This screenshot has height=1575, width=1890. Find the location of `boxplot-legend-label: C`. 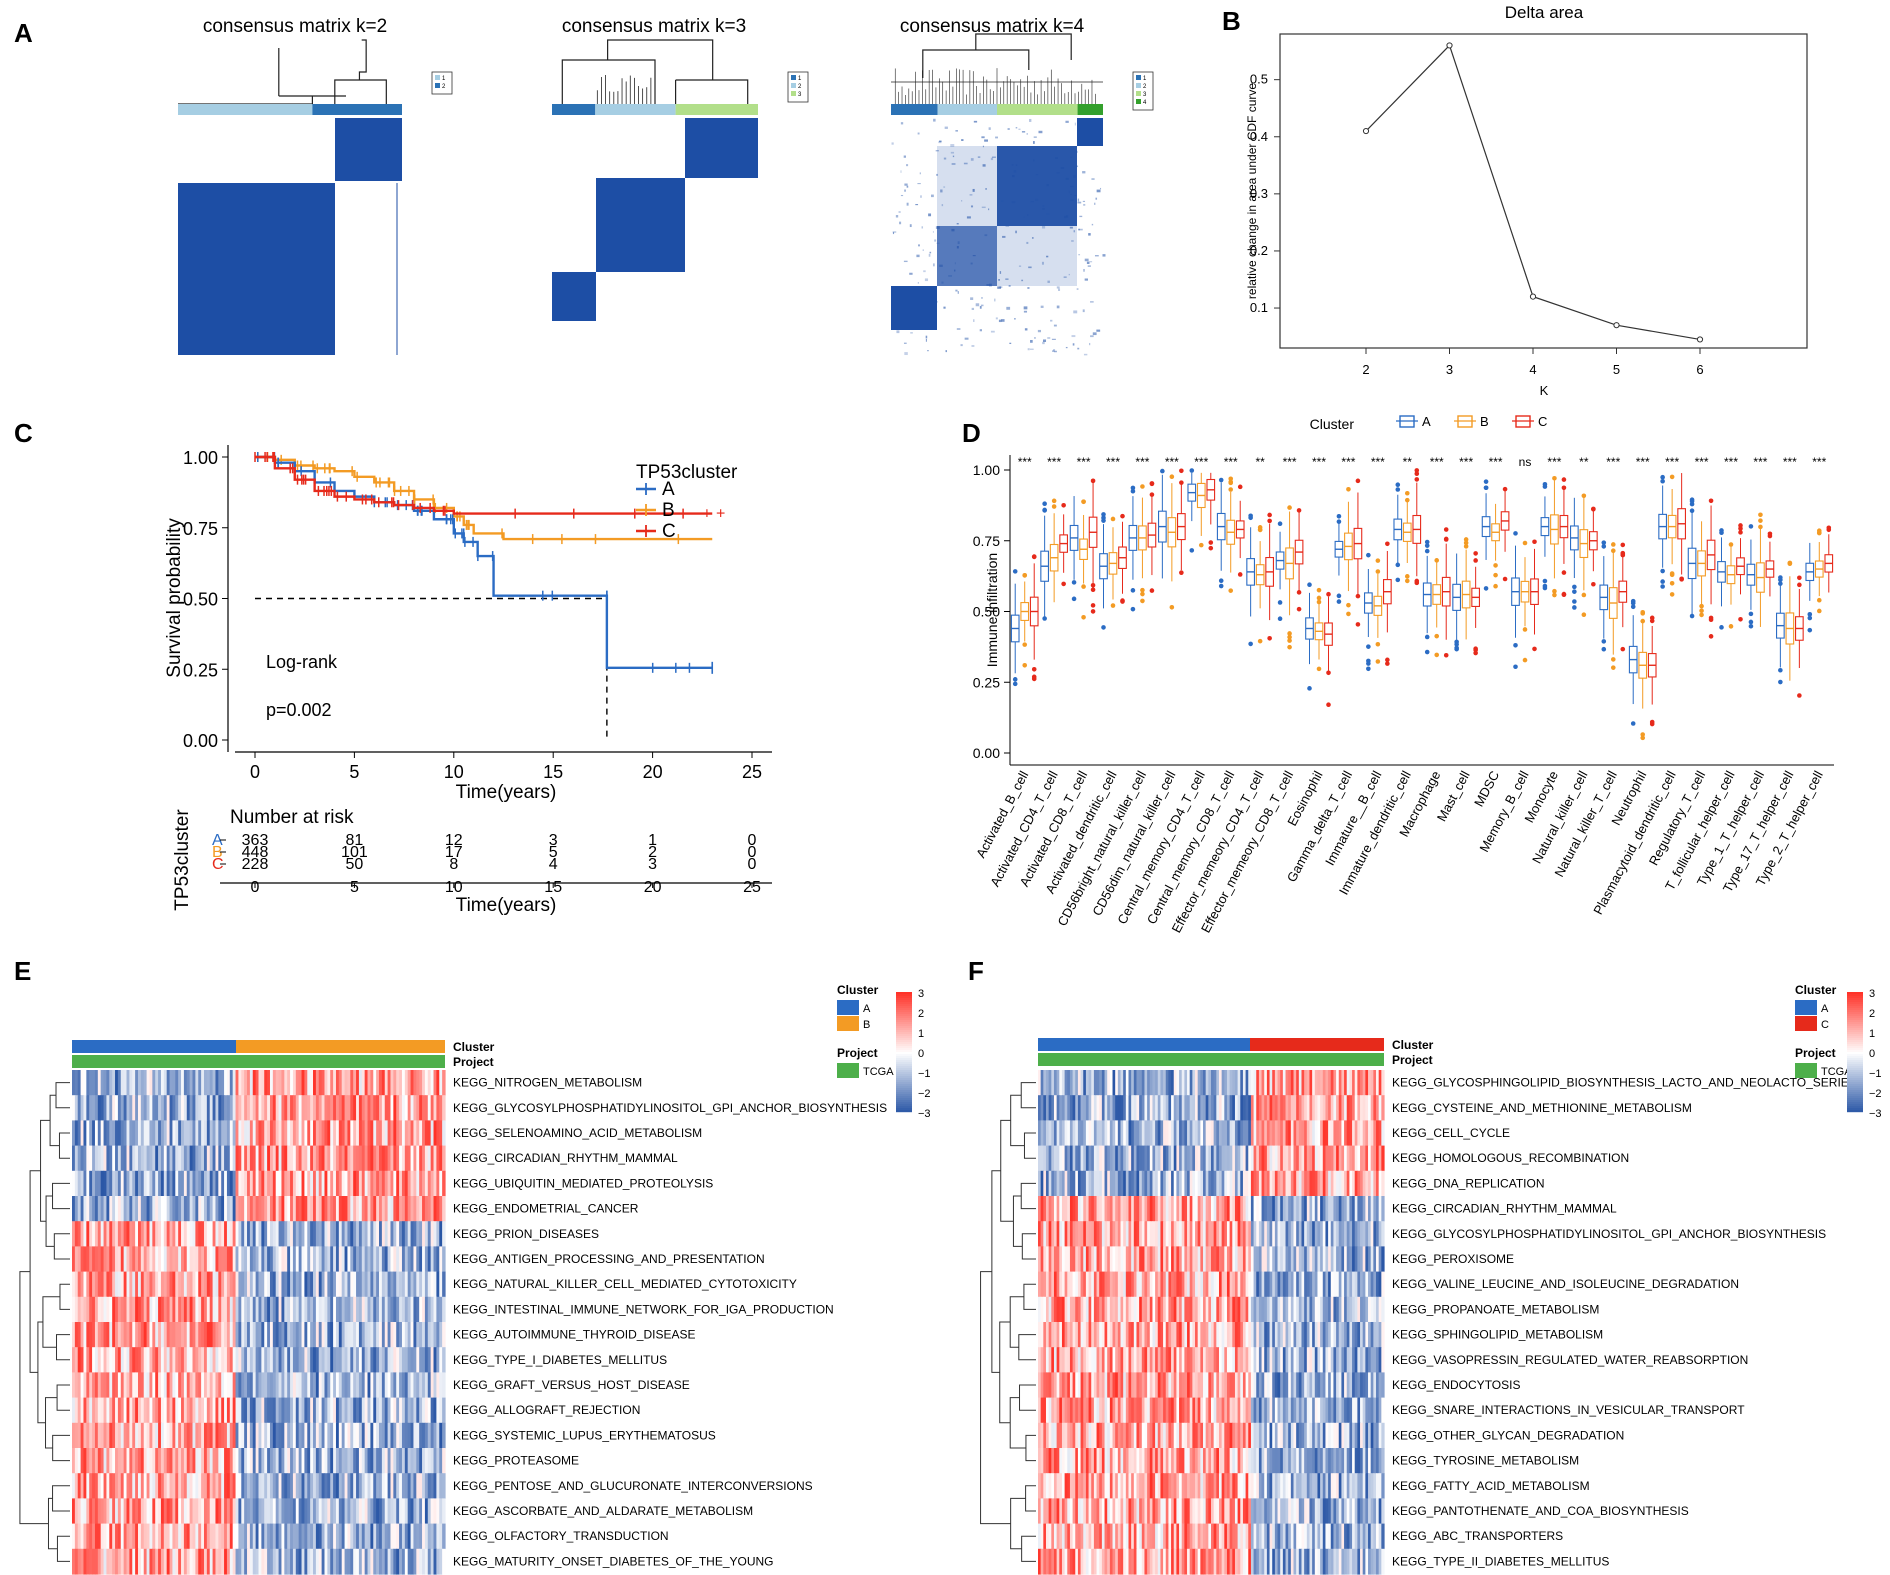

boxplot-legend-label: C is located at coordinates (1542, 421).